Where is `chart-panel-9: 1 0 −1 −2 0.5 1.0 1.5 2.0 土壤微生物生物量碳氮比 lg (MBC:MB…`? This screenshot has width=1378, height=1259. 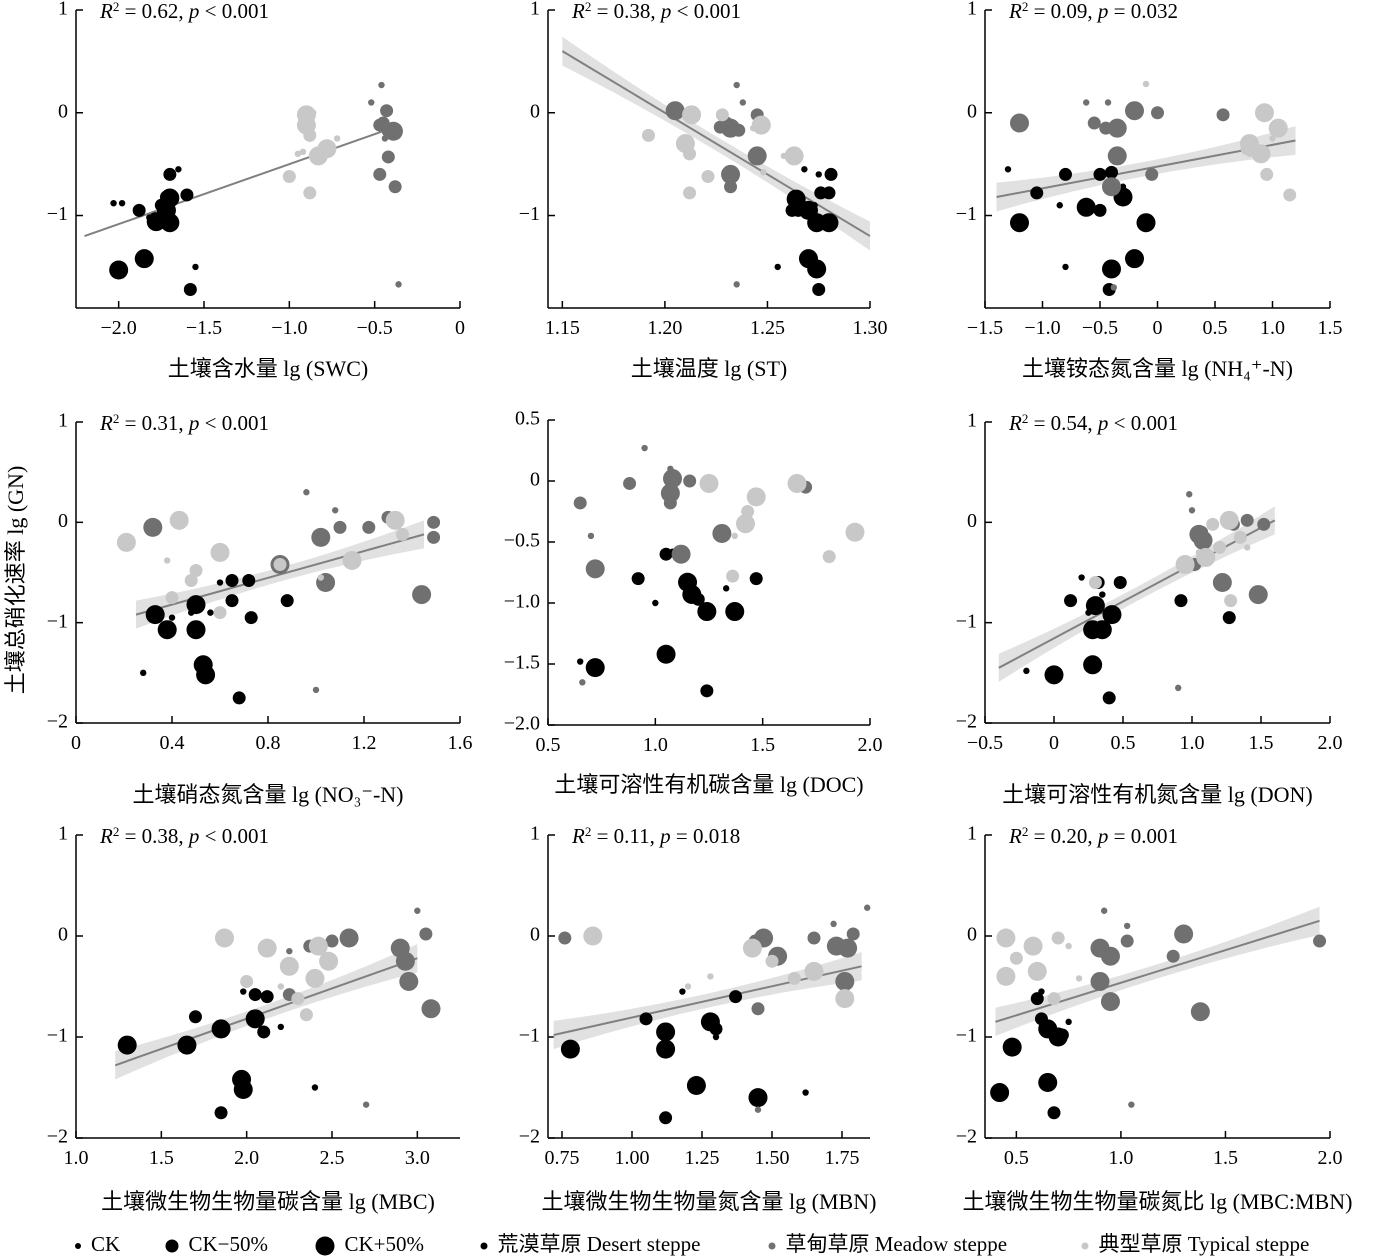
chart-panel-9: 1 0 −1 −2 0.5 1.0 1.5 2.0 土壤微生物生物量碳氮比 lg (MBC:MB… is located at coordinates (1154, 1018).